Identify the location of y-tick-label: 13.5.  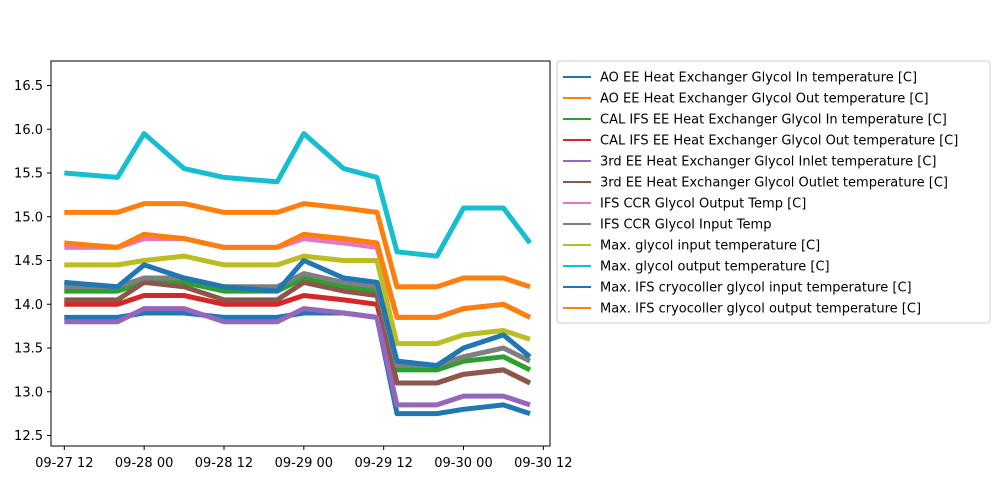
(28, 349).